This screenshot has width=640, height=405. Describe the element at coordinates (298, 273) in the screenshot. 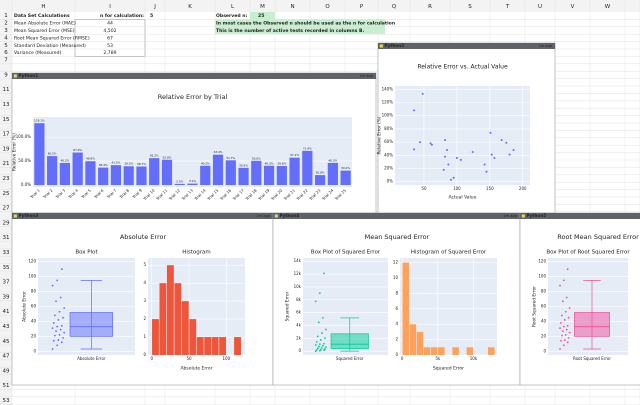

I see `y-tick-label: 12k` at that location.